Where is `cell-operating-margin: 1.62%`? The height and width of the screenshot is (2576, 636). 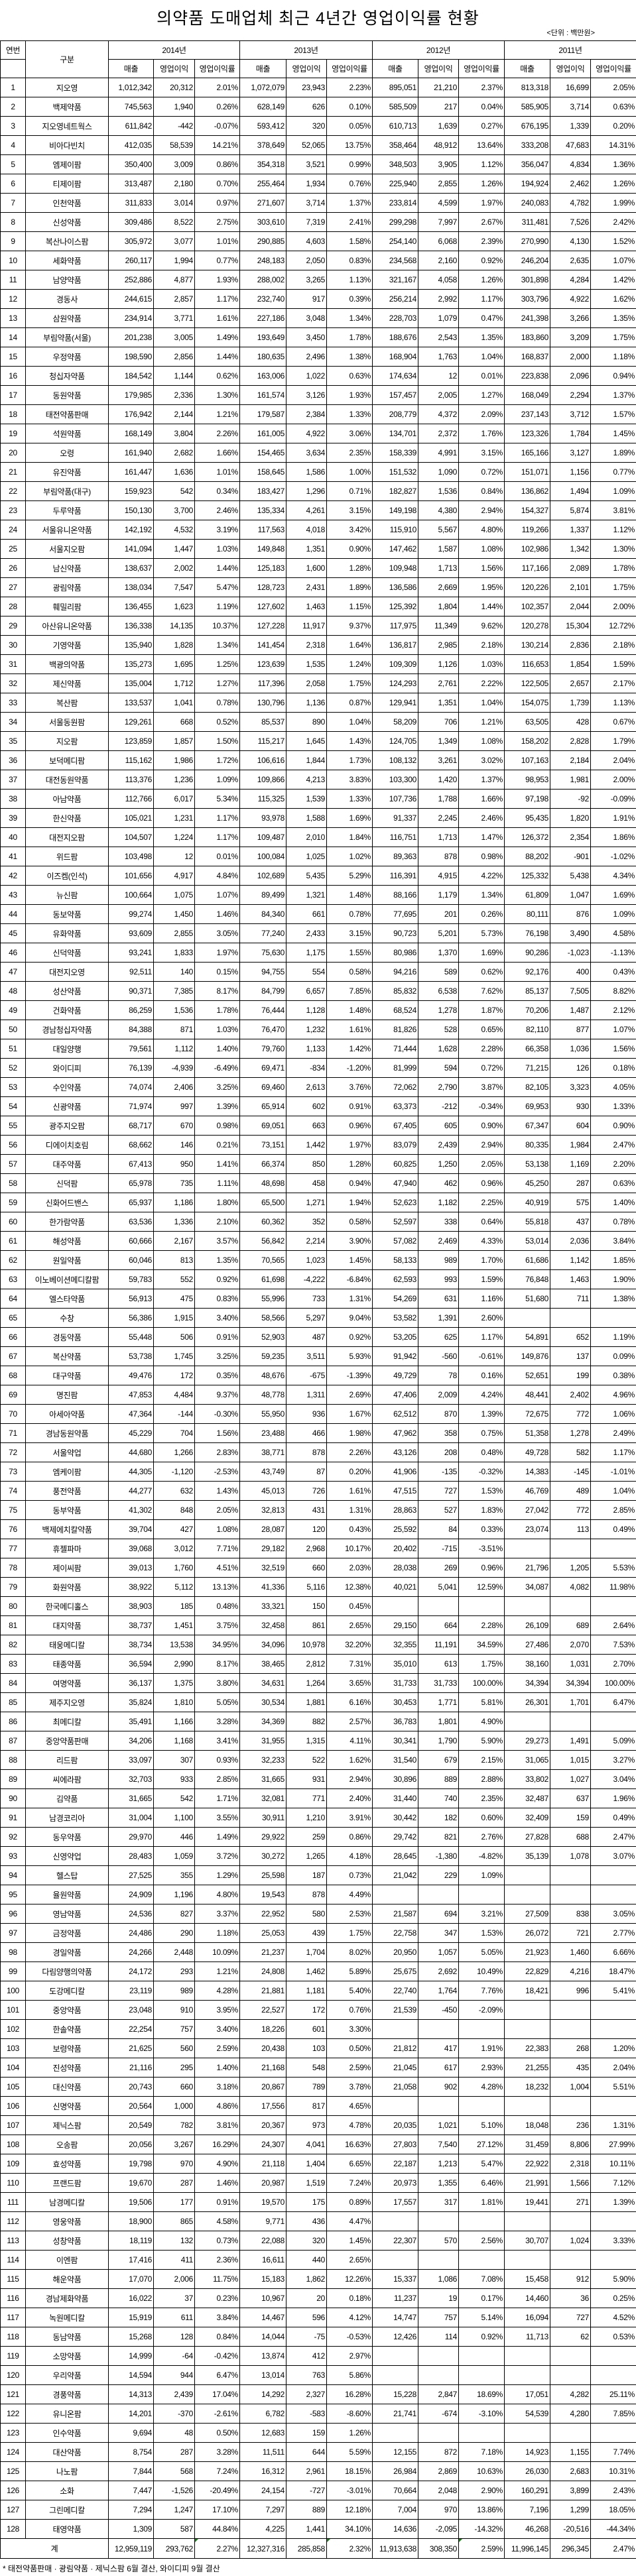
cell-operating-margin: 1.62% is located at coordinates (349, 1760).